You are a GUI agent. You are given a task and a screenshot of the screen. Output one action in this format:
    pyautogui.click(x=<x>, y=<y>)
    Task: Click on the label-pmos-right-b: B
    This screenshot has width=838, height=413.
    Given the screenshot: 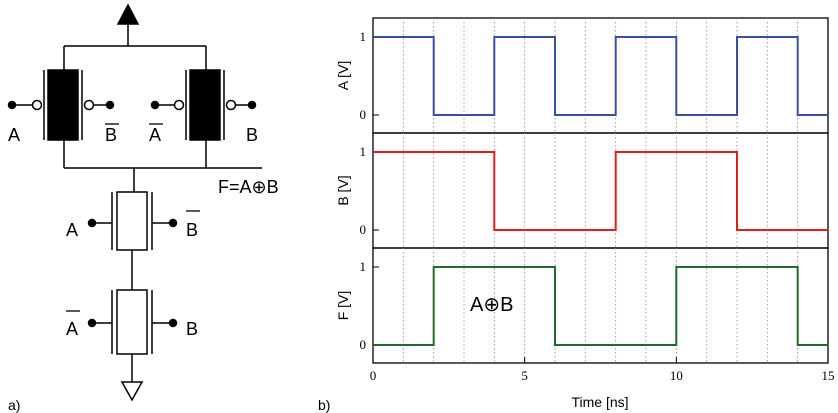 What is the action you would take?
    pyautogui.click(x=252, y=135)
    